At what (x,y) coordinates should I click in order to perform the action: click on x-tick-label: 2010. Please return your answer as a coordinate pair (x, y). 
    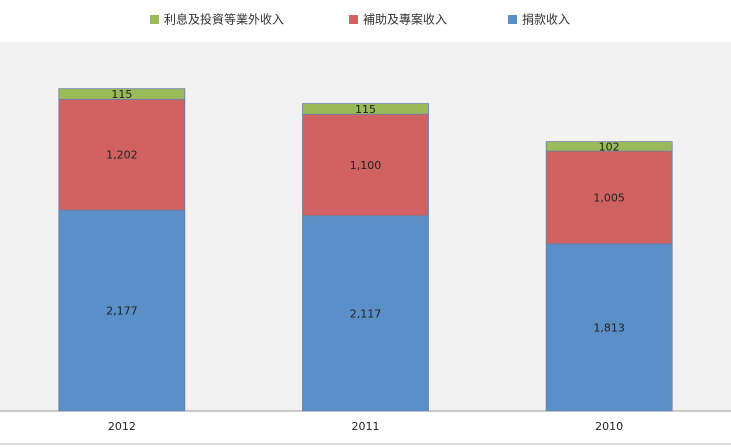
    Looking at the image, I should click on (609, 426).